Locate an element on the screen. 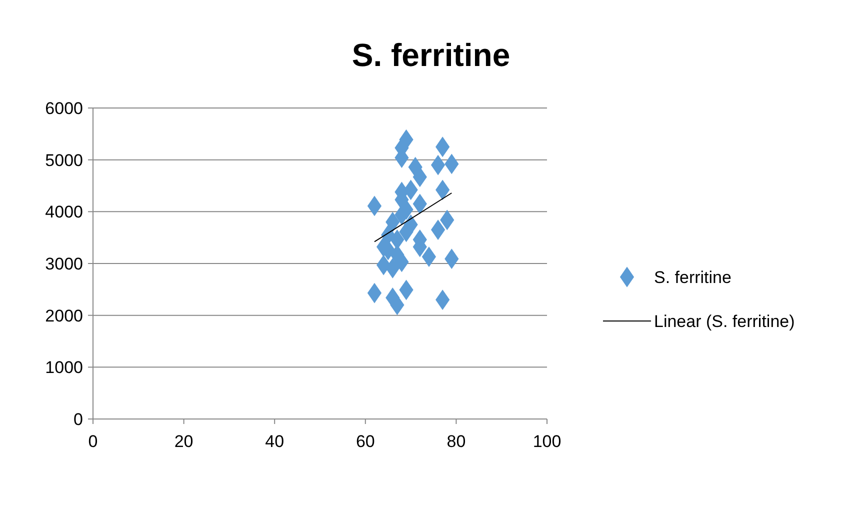 Image resolution: width=844 pixels, height=509 pixels. x-tick-label: 20 is located at coordinates (184, 441).